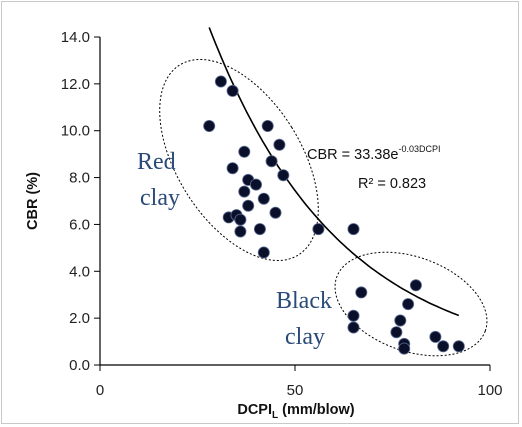 The image size is (522, 427). What do you see at coordinates (79, 318) in the screenshot?
I see `y-tick-label: 2.0` at bounding box center [79, 318].